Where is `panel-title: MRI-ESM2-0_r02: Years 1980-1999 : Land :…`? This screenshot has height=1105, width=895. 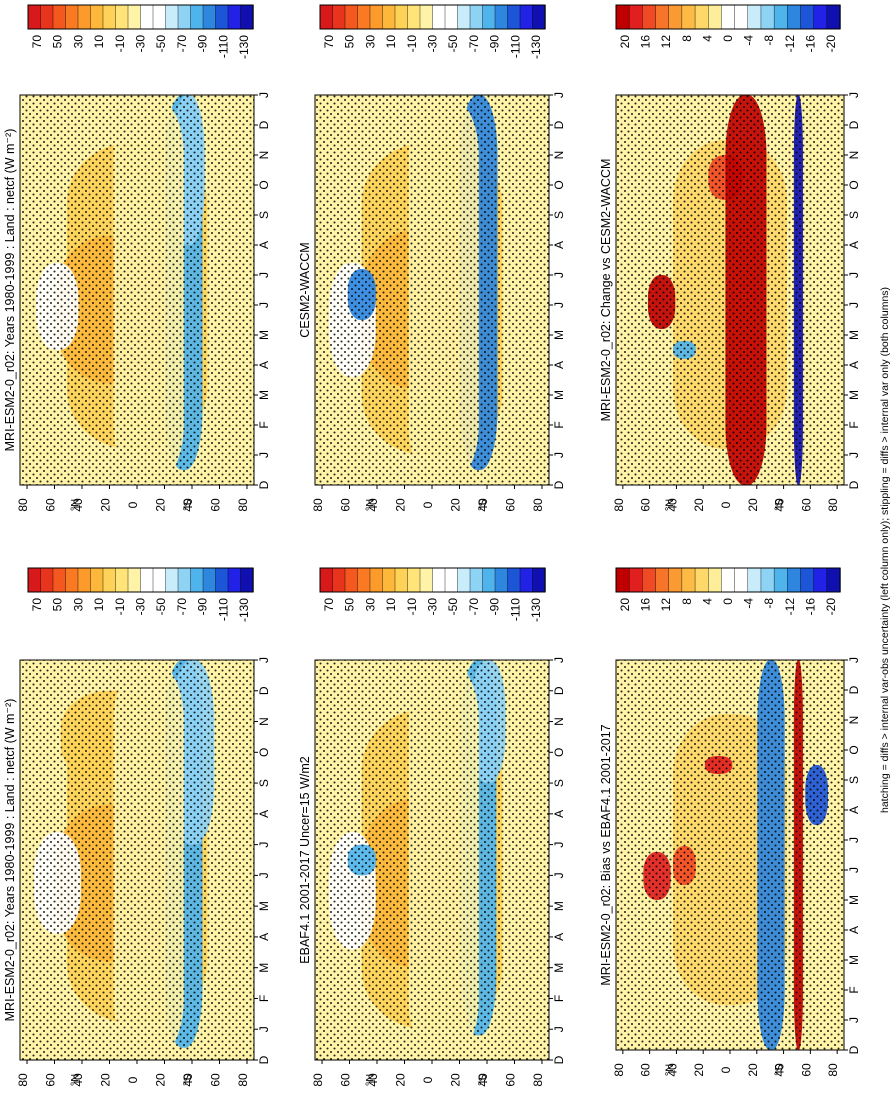
panel-title: MRI-ESM2-0_r02: Years 1980-1999 : Land :… is located at coordinates (10, 290).